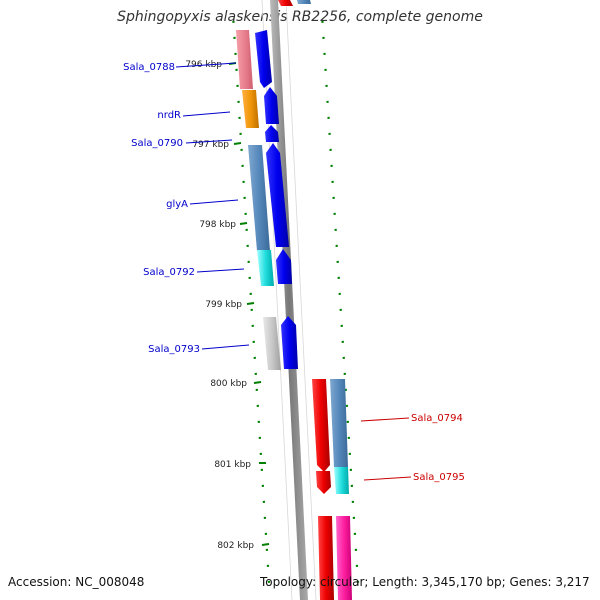 This screenshot has width=600, height=600. What do you see at coordinates (169, 272) in the screenshot?
I see `gene-label-sala-0792: Sala_0792` at bounding box center [169, 272].